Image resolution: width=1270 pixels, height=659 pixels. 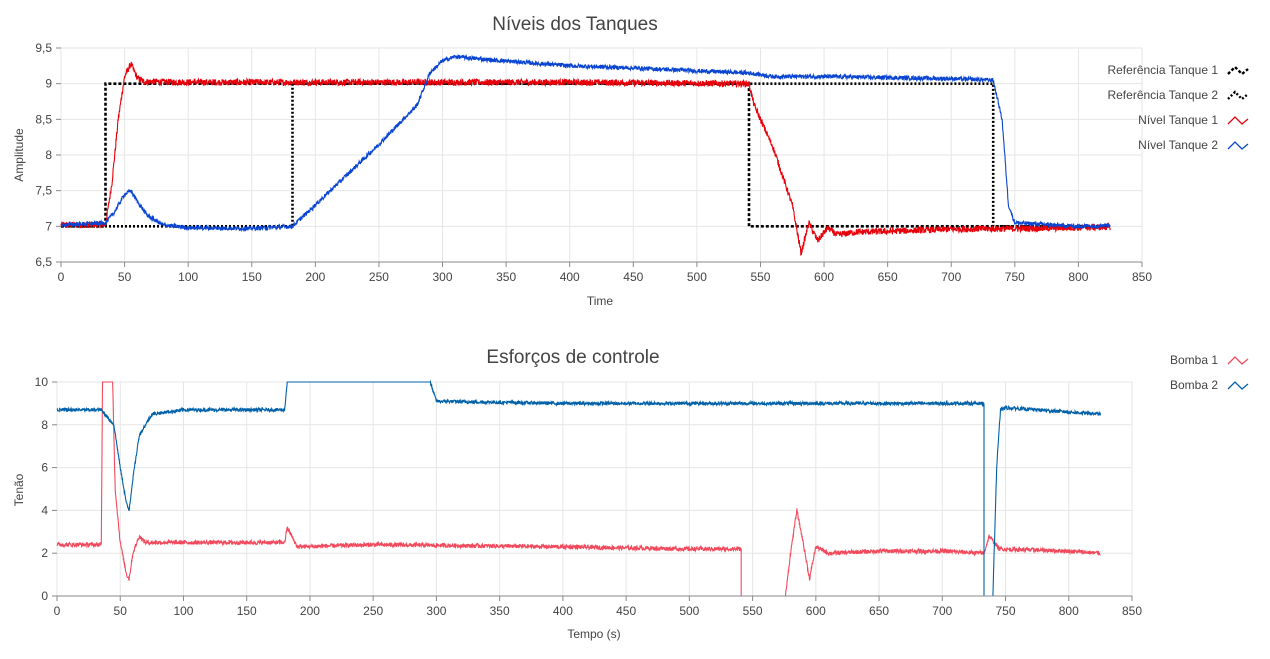 What do you see at coordinates (44, 596) in the screenshot?
I see `y-tick-label: 0` at bounding box center [44, 596].